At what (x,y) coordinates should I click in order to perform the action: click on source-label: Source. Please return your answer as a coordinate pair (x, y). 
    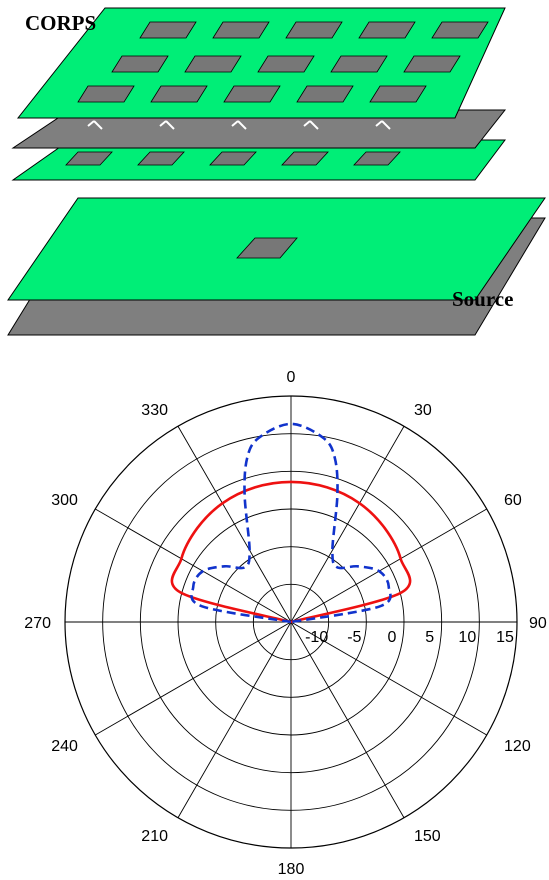
    Looking at the image, I should click on (482, 299).